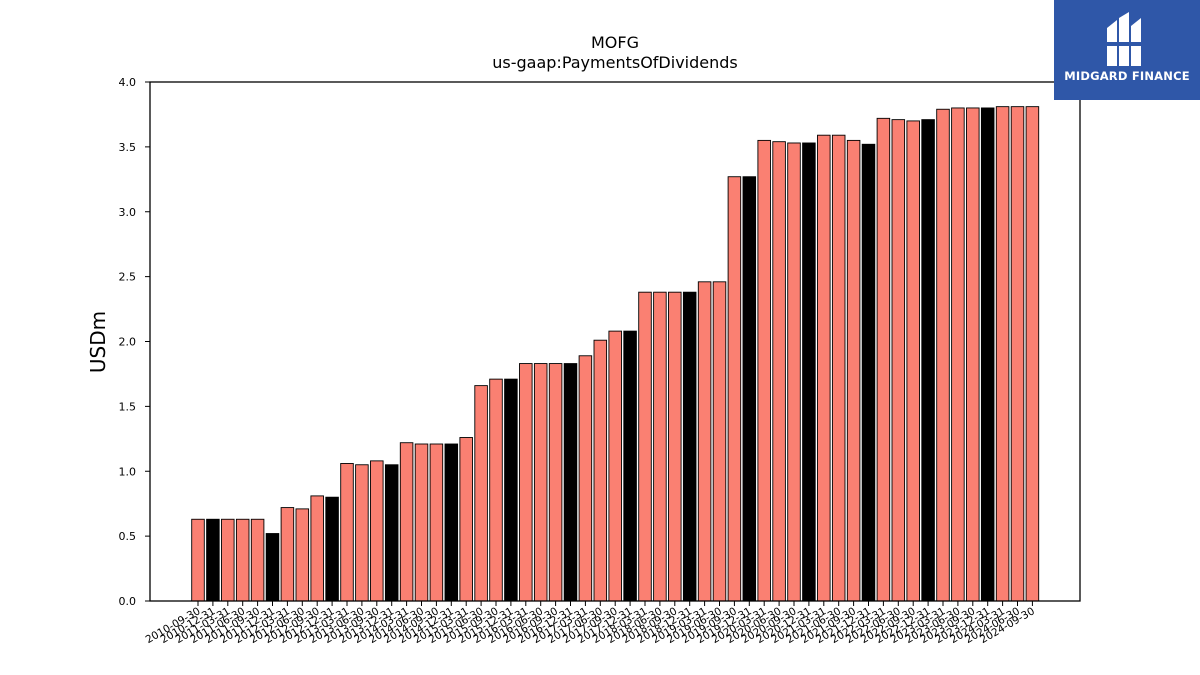 The width and height of the screenshot is (1200, 675). Describe the element at coordinates (98, 342) in the screenshot. I see `y-axis-label: USDm` at that location.